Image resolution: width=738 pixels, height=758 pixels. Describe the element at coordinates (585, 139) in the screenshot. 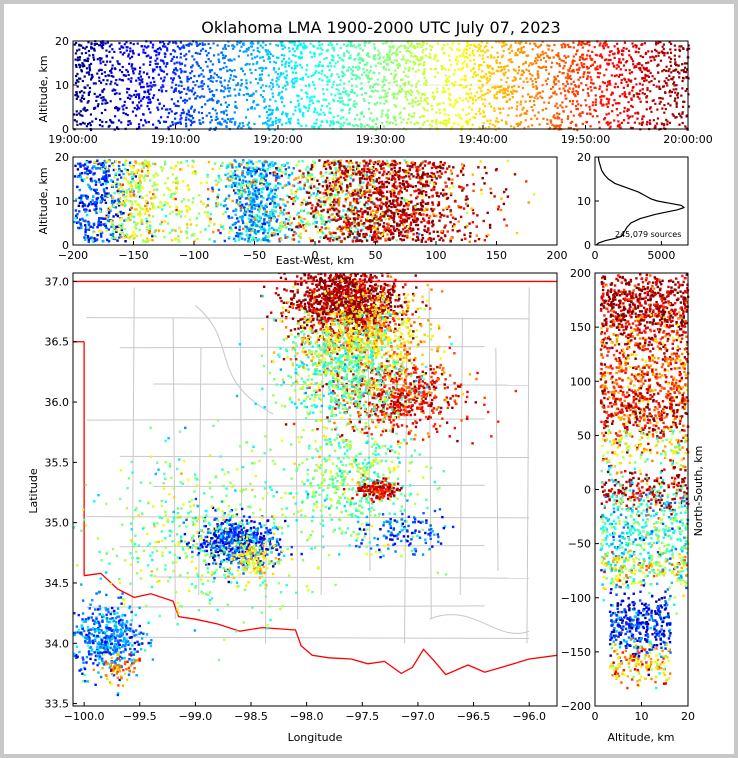

I see `x-tick-label: 19:50:00` at that location.